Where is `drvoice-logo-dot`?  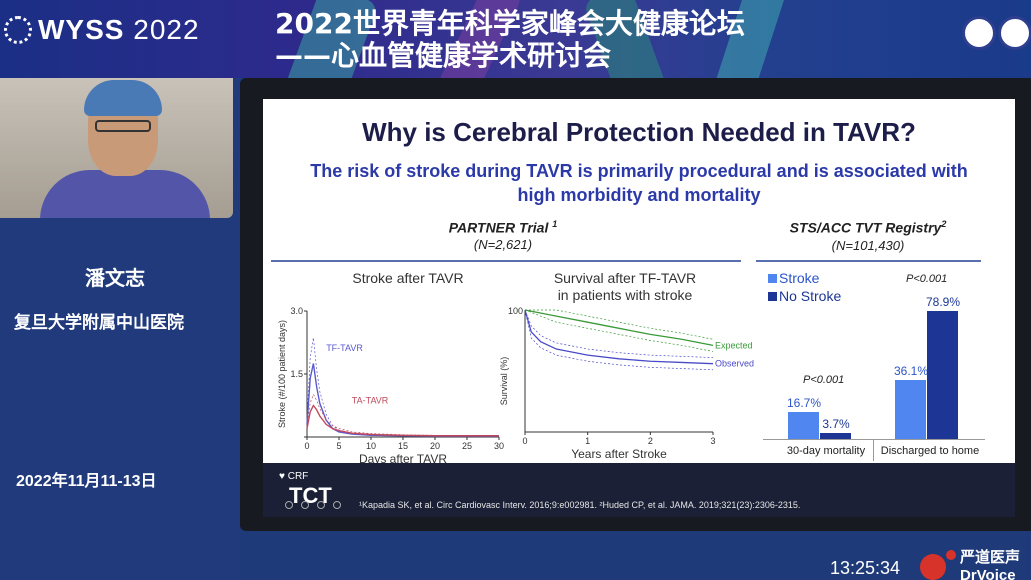
drvoice-logo-dot is located at coordinates (951, 555).